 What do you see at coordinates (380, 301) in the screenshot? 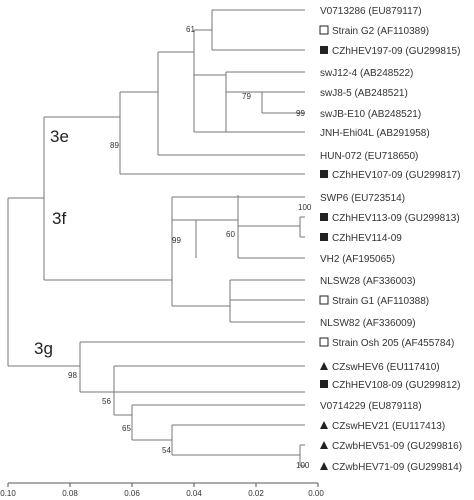
I see `taxon-label: Strain G1 (AF110388)` at bounding box center [380, 301].